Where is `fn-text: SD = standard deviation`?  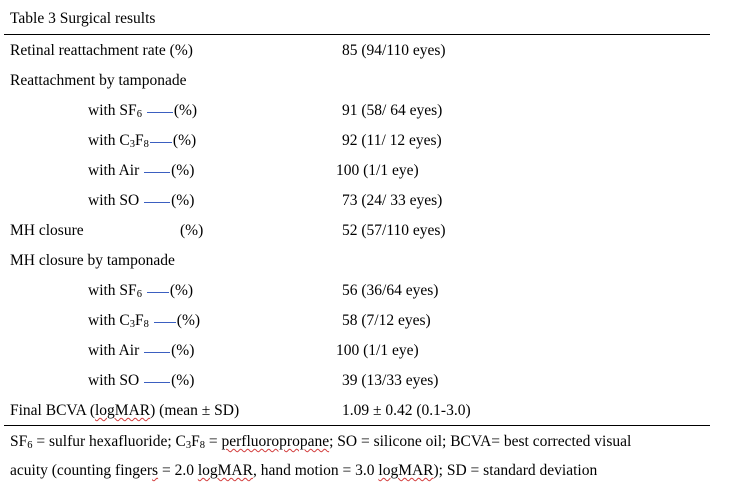 fn-text: SD = standard deviation is located at coordinates (520, 470).